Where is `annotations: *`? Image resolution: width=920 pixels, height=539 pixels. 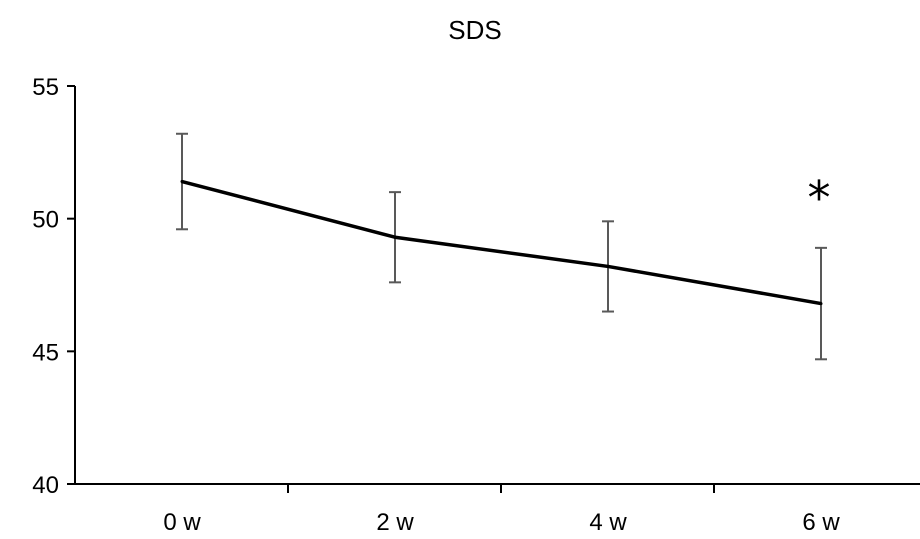
annotations: * is located at coordinates (819, 198).